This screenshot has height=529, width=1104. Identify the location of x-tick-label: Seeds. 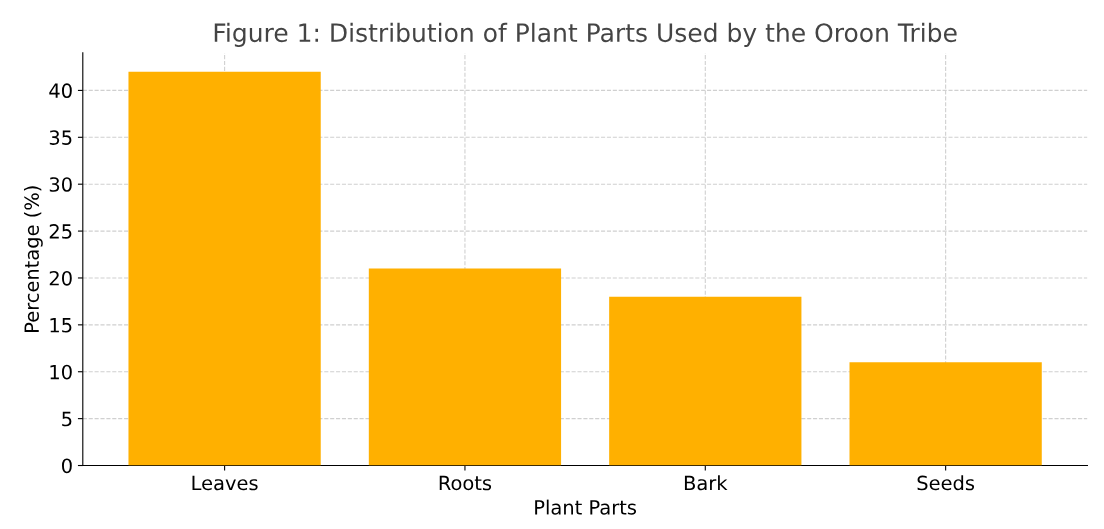
(946, 483).